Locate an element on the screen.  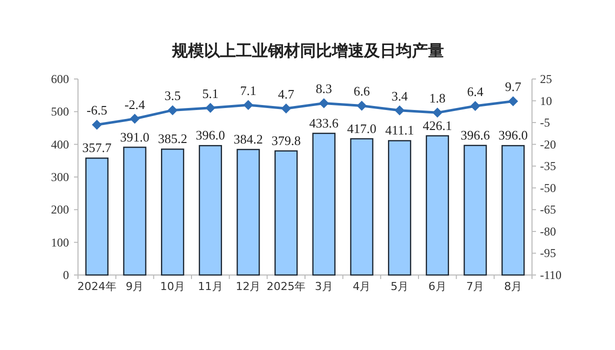
data-label: -6.5 is located at coordinates (97, 110).